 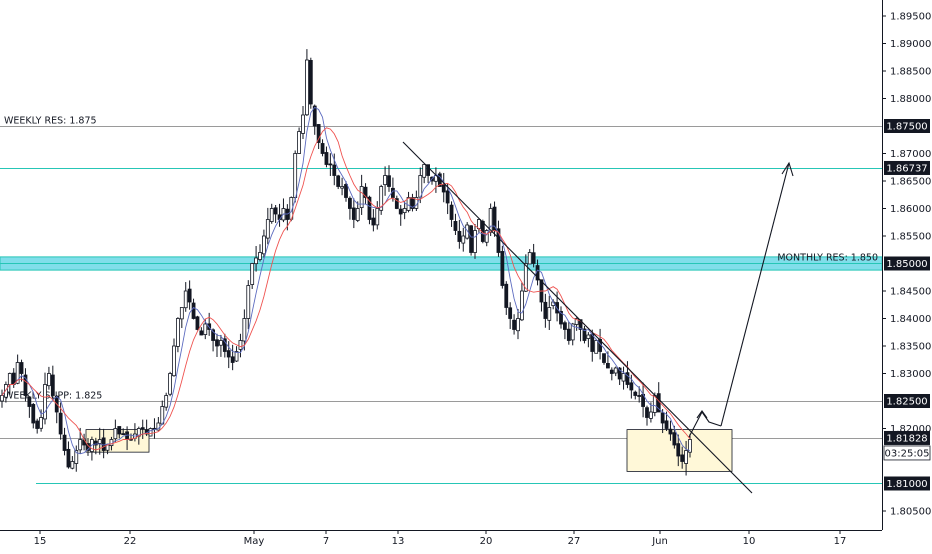 I want to click on time-tick-label-7: Jun, so click(x=659, y=541).